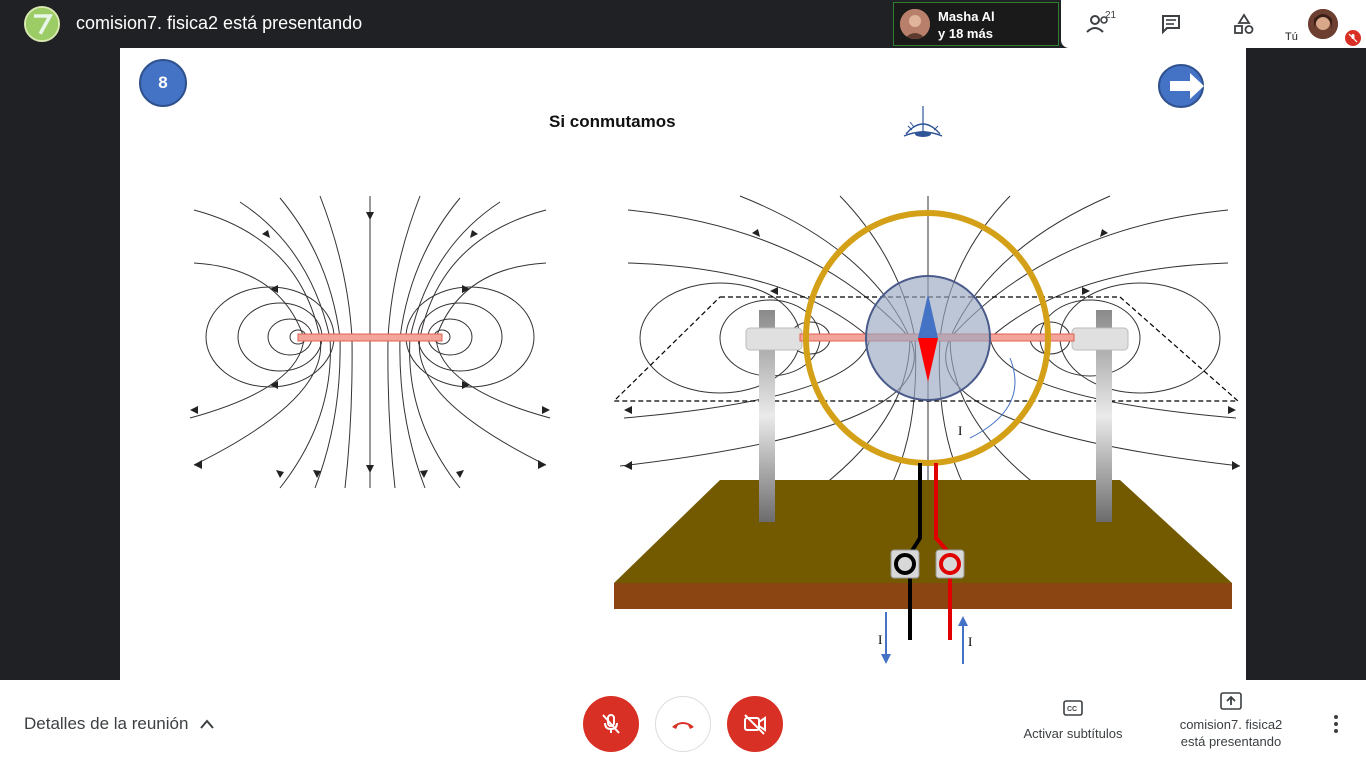 The width and height of the screenshot is (1366, 768). Describe the element at coordinates (1291, 37) in the screenshot. I see `self-label: Tú` at that location.